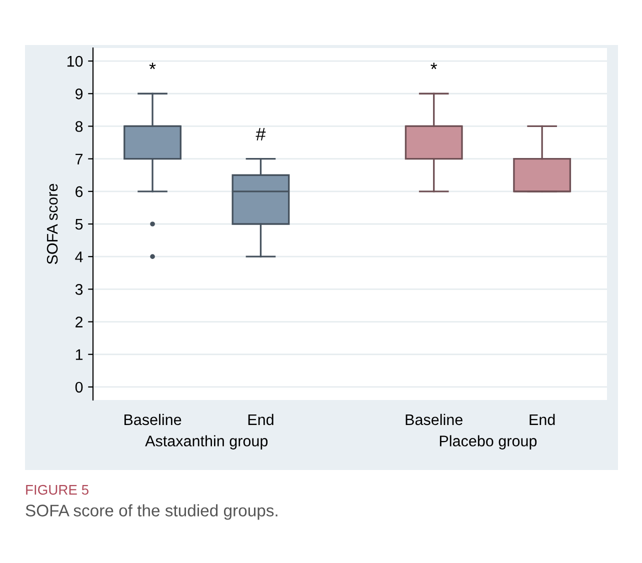 The image size is (642, 563). What do you see at coordinates (79, 387) in the screenshot?
I see `y-tick-label: 0` at bounding box center [79, 387].